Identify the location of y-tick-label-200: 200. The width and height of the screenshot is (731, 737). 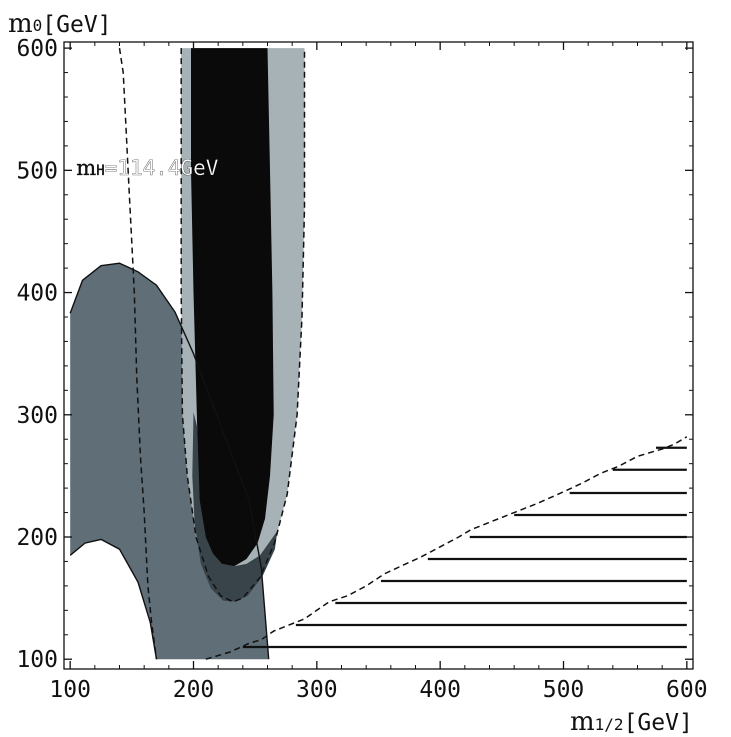
(37, 538).